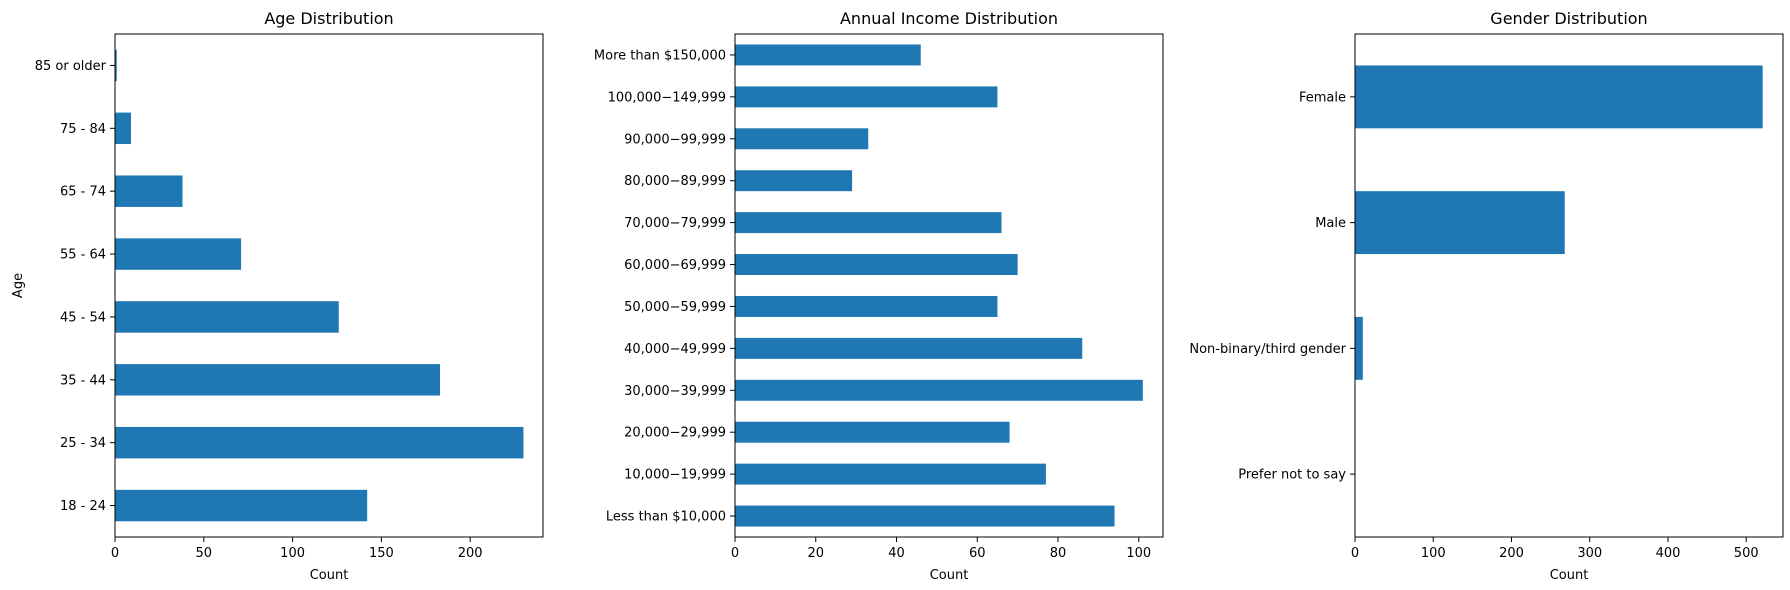  Describe the element at coordinates (675, 391) in the screenshot. I see `y-tick-label: 30,000−39,999` at that location.